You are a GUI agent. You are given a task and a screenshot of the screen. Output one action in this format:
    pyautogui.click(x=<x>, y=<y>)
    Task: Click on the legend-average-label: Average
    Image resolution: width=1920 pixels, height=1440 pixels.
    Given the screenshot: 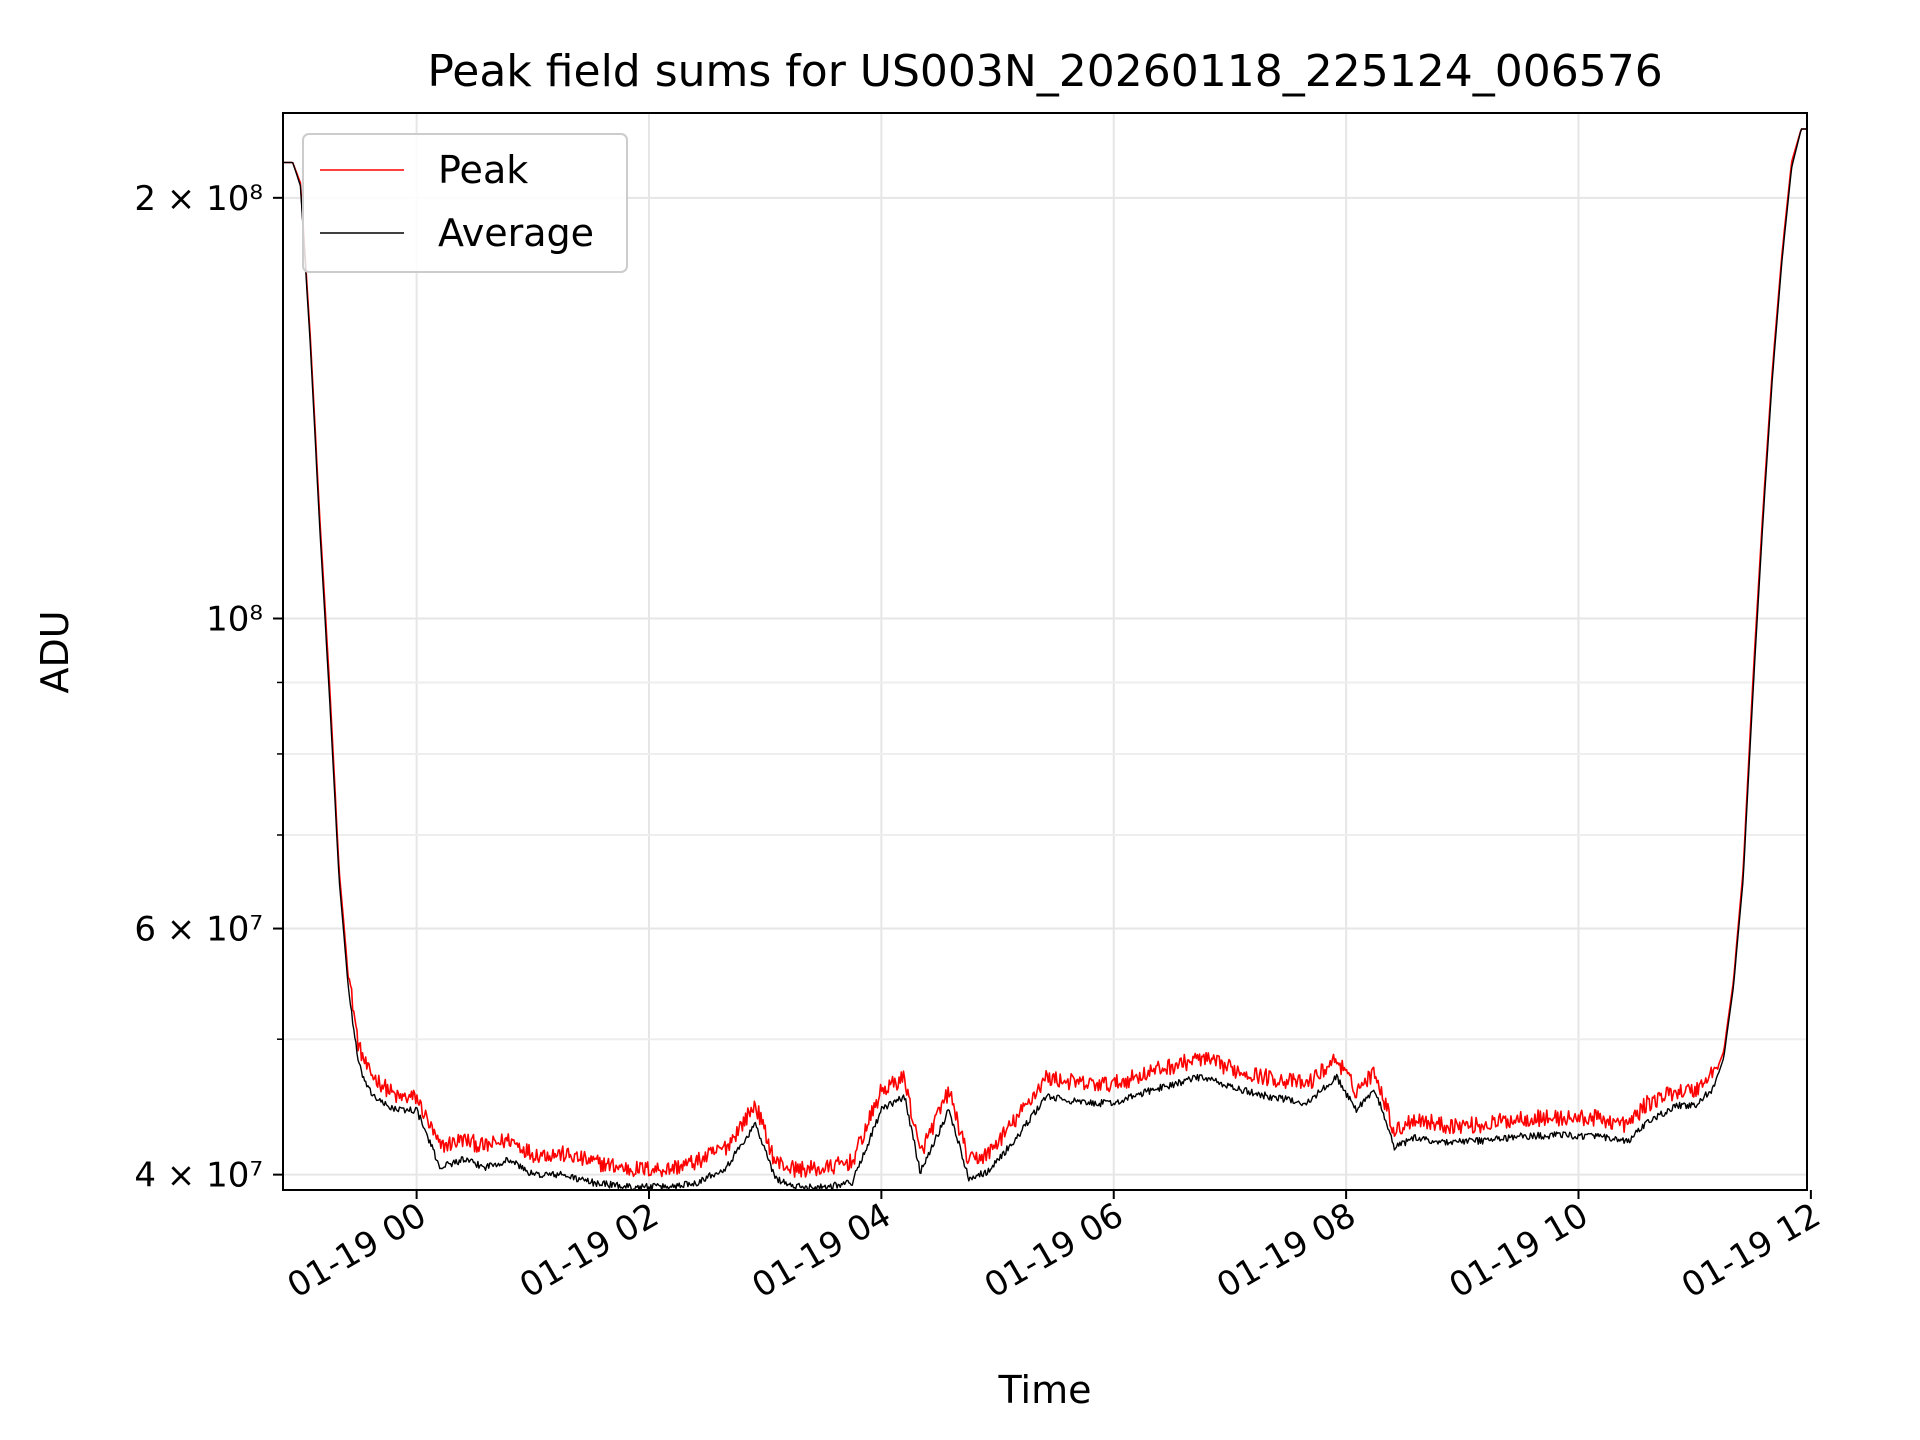 What is the action you would take?
    pyautogui.click(x=516, y=233)
    